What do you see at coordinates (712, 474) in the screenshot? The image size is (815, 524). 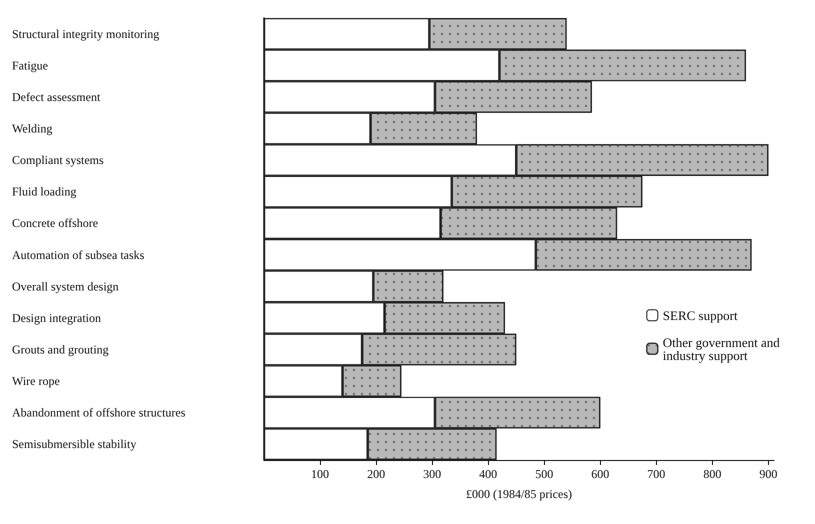 I see `x-tick-label: 800` at bounding box center [712, 474].